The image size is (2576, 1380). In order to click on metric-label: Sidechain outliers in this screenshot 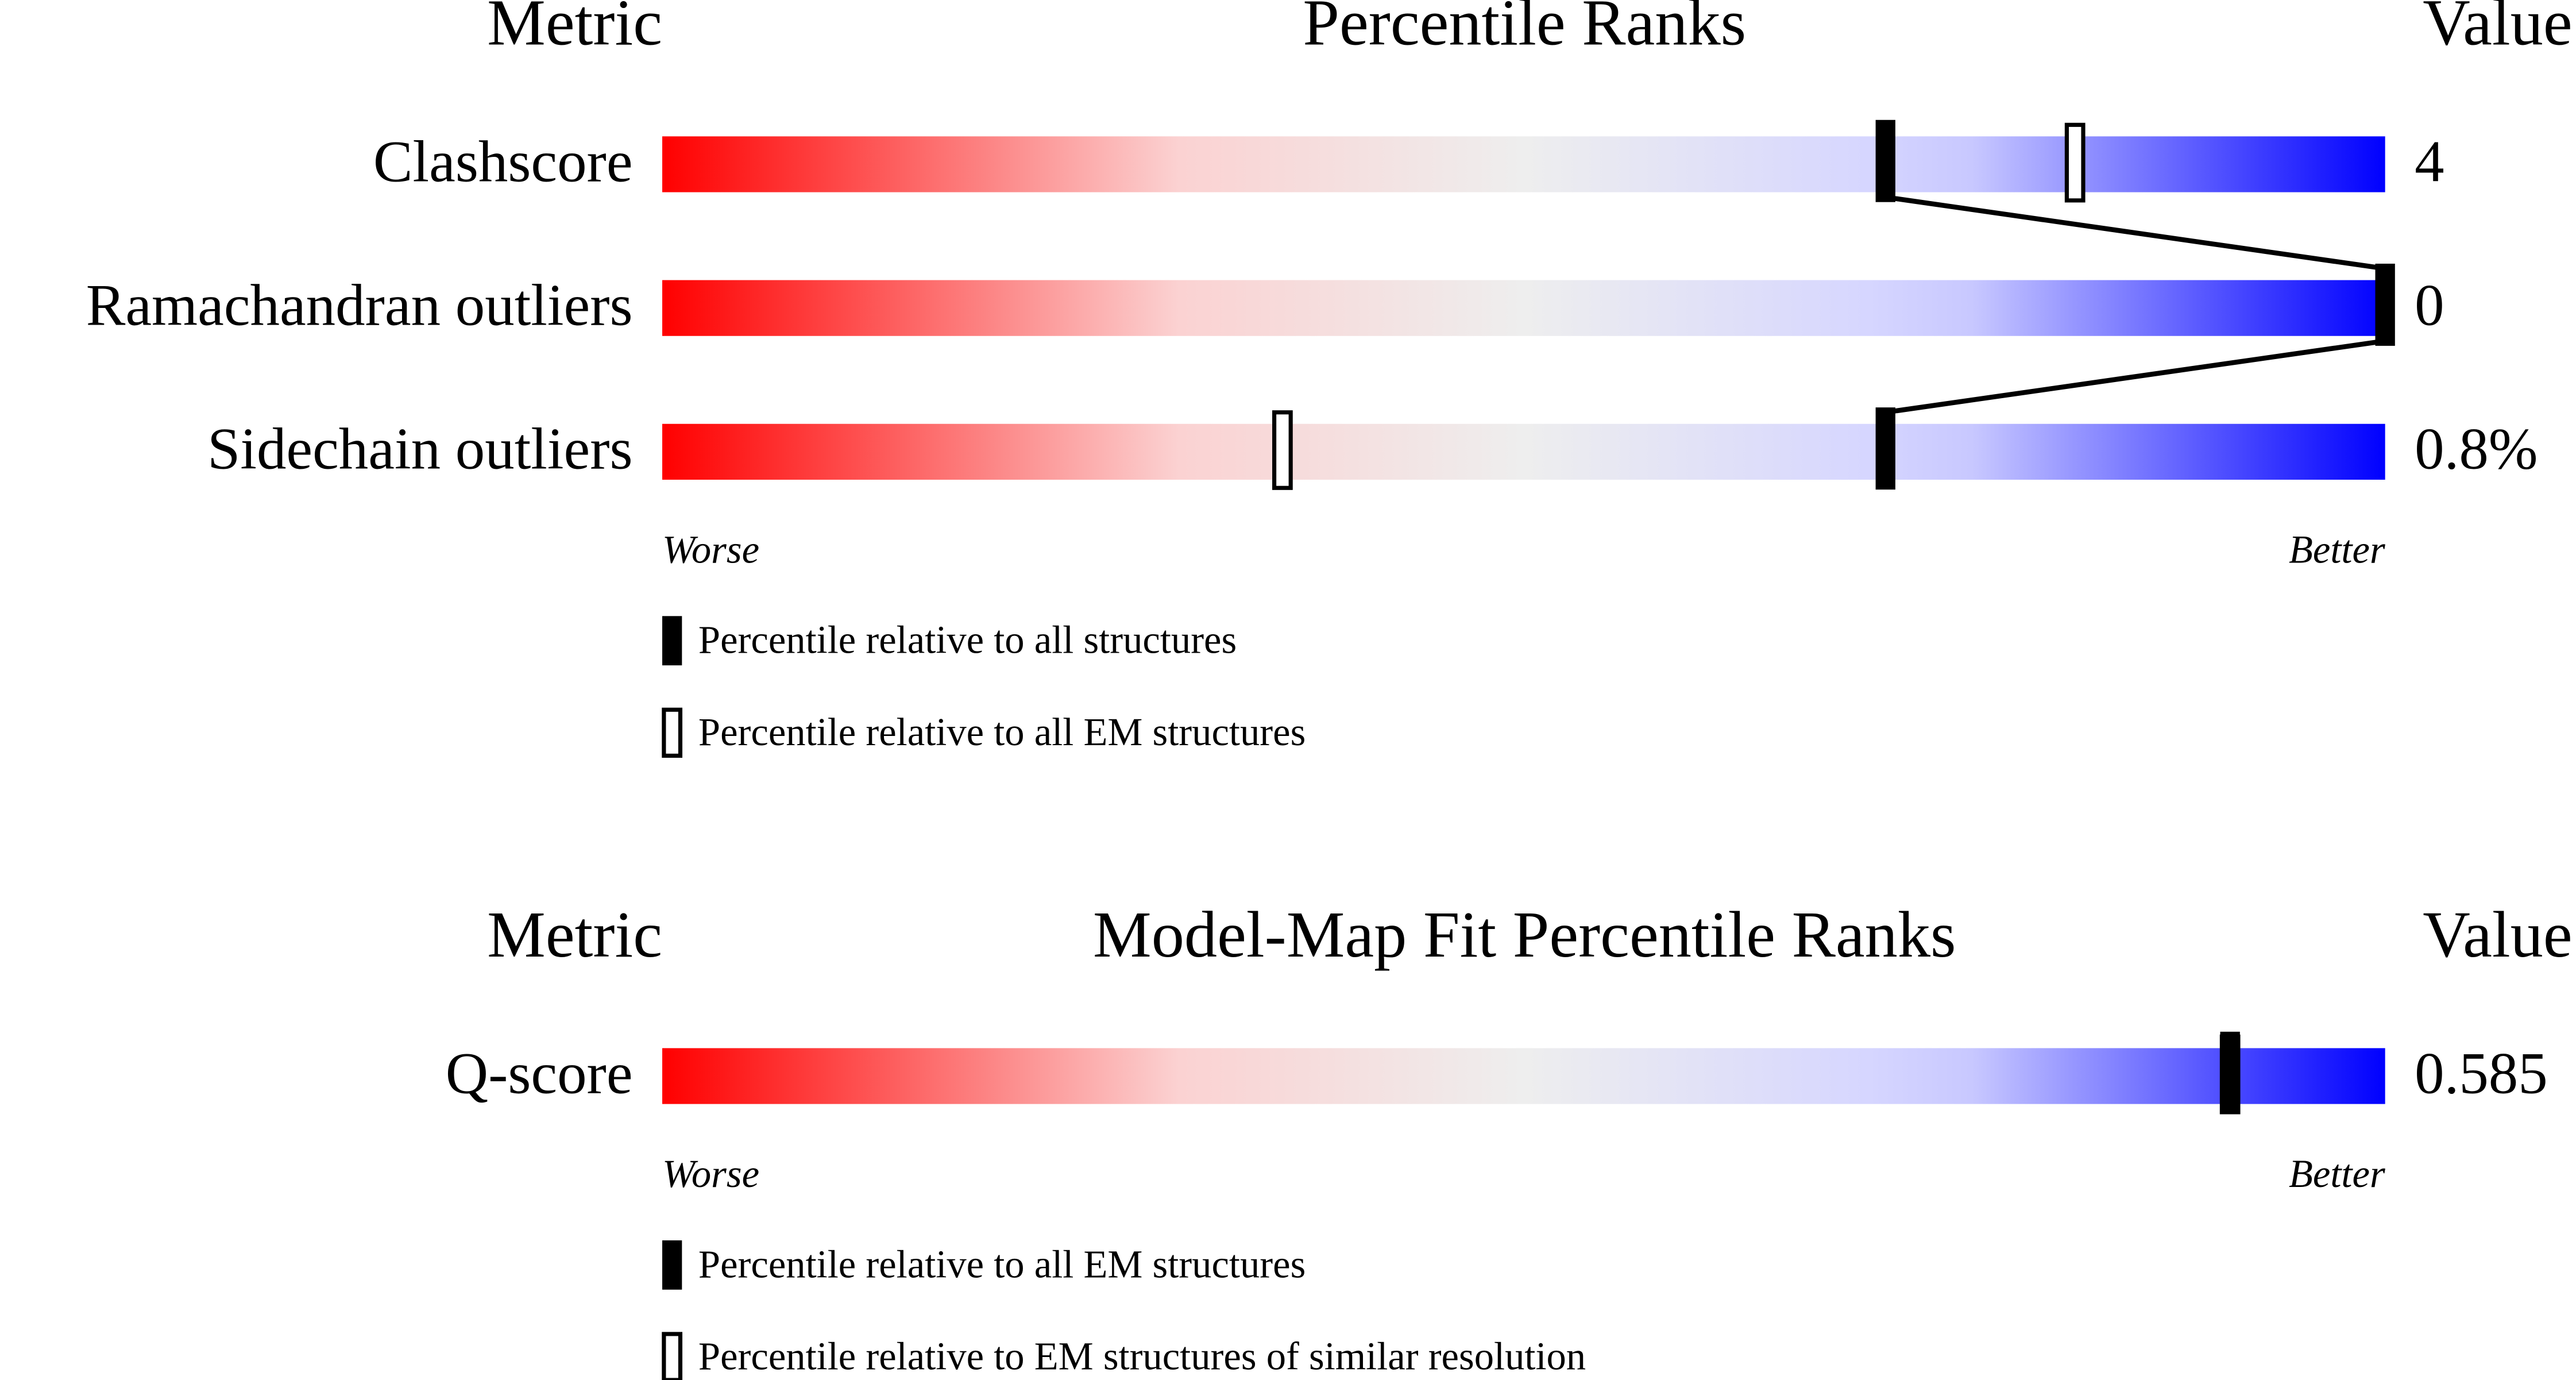, I will do `click(419, 449)`.